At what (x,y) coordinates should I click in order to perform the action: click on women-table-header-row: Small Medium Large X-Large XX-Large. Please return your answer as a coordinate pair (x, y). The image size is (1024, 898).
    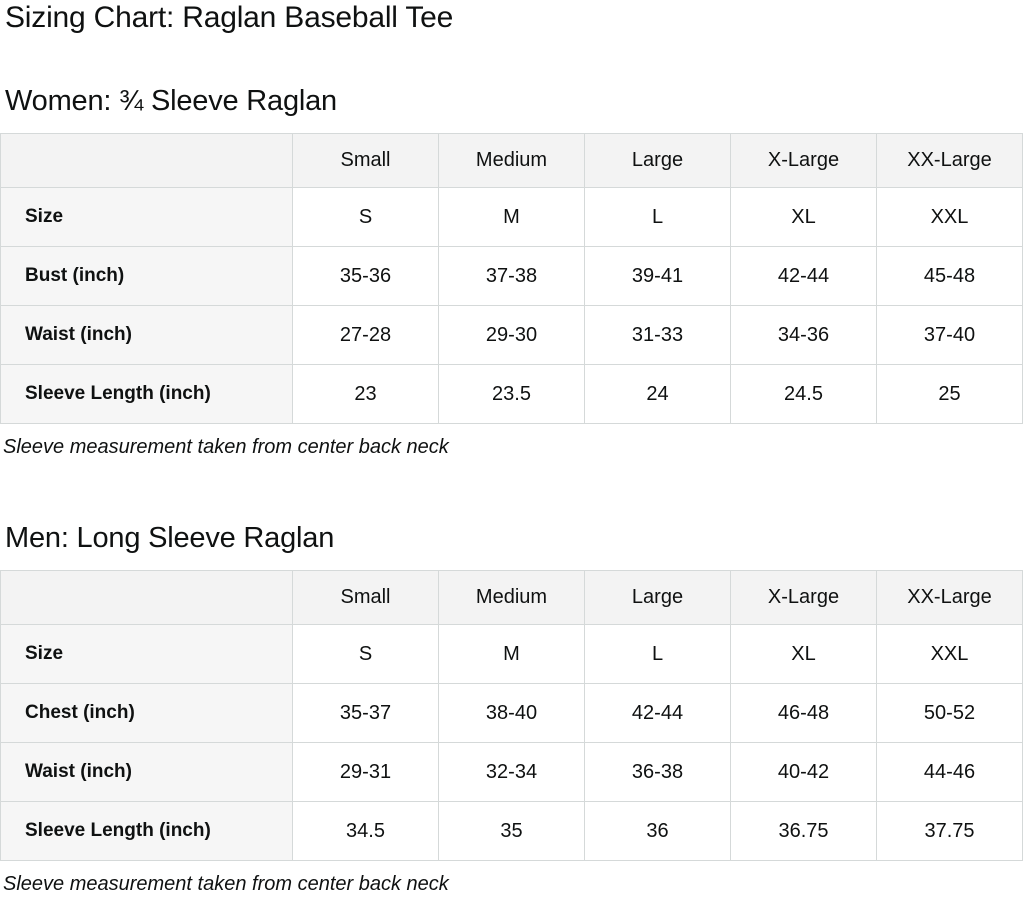
    Looking at the image, I should click on (511, 160).